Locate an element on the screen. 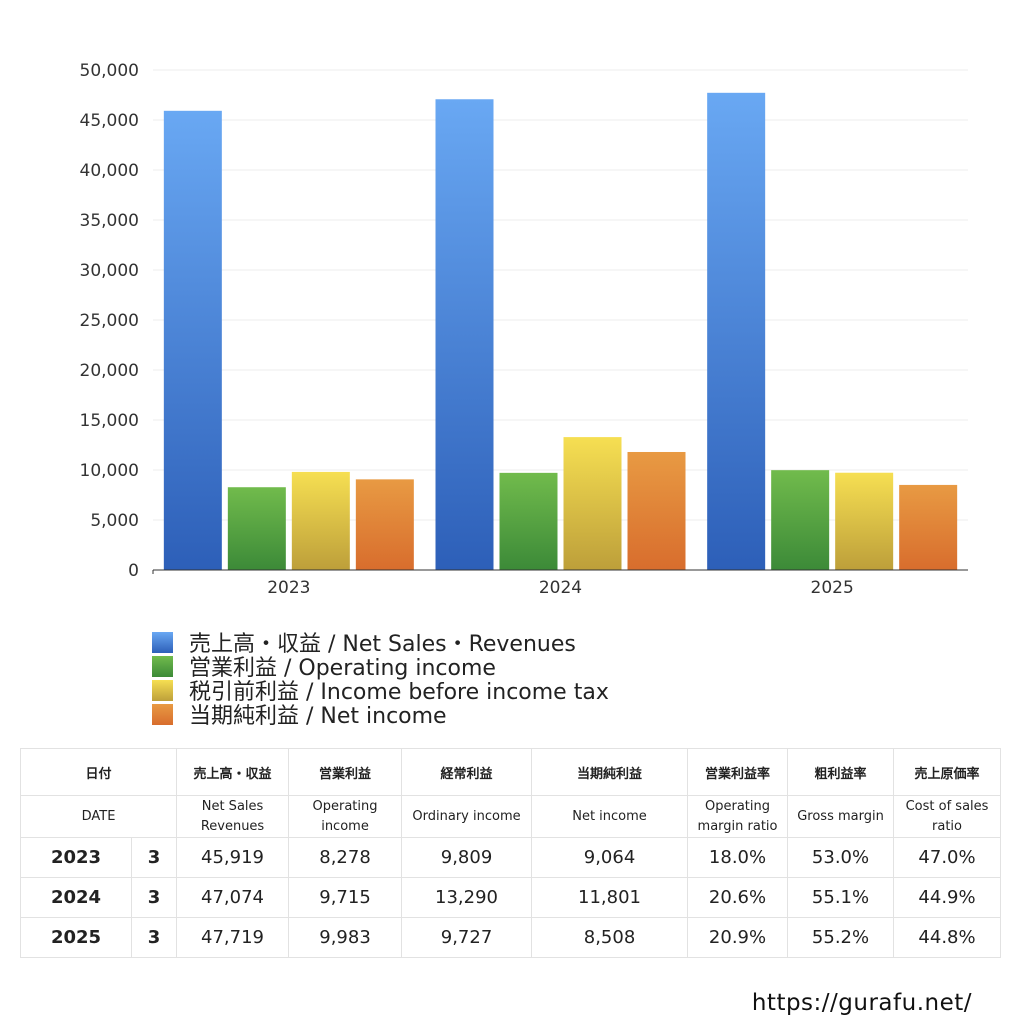  row-ordinary-income: 9,809 is located at coordinates (467, 857).